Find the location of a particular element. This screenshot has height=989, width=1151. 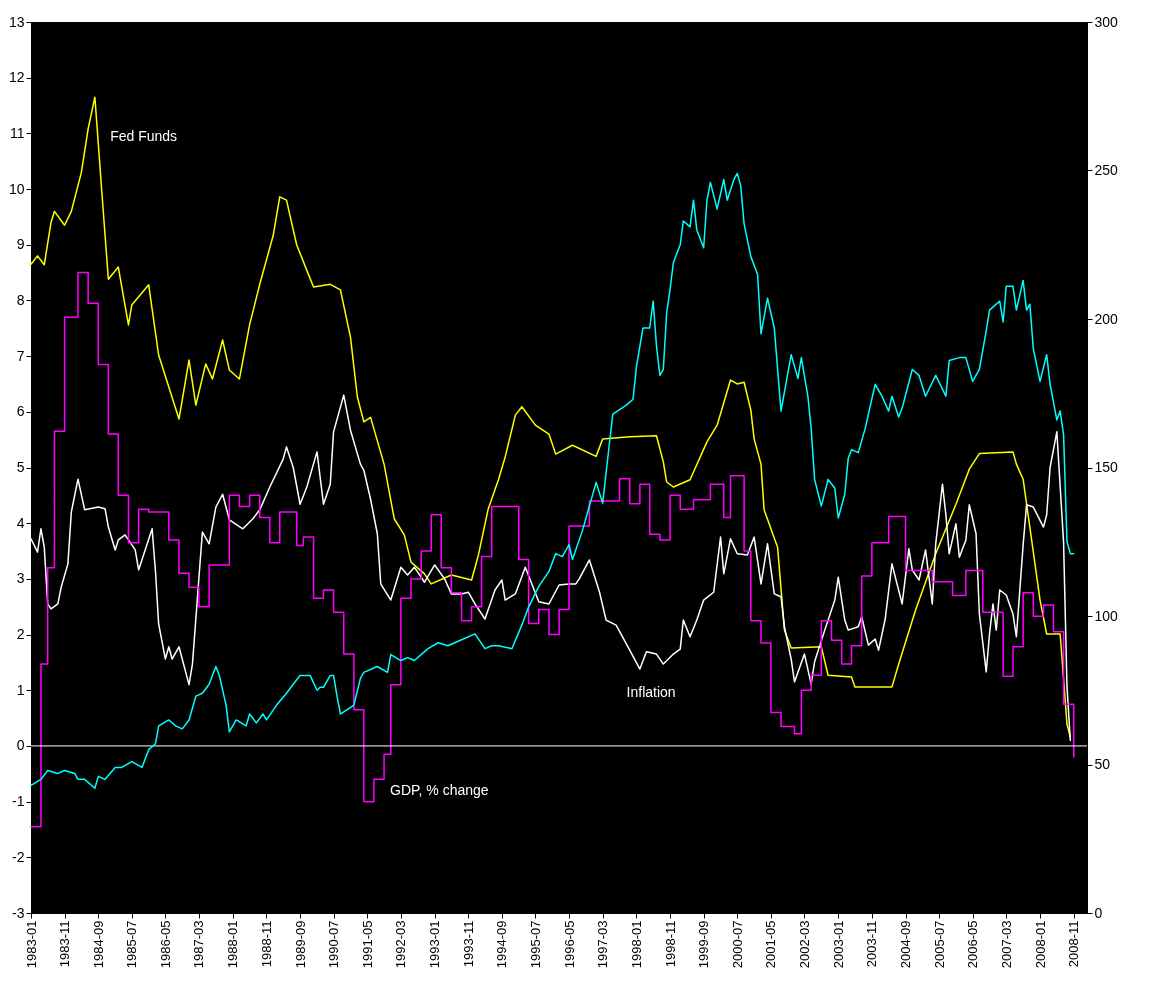

x-tick-label: 1984-09 is located at coordinates (98, 944).